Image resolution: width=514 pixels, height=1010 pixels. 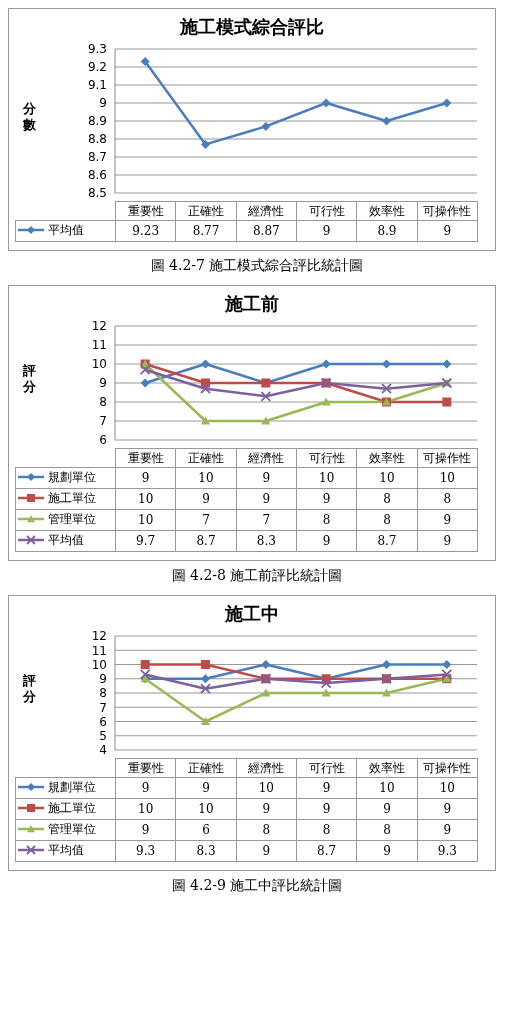 What do you see at coordinates (97, 85) in the screenshot?
I see `y-tick-label: 9.1` at bounding box center [97, 85].